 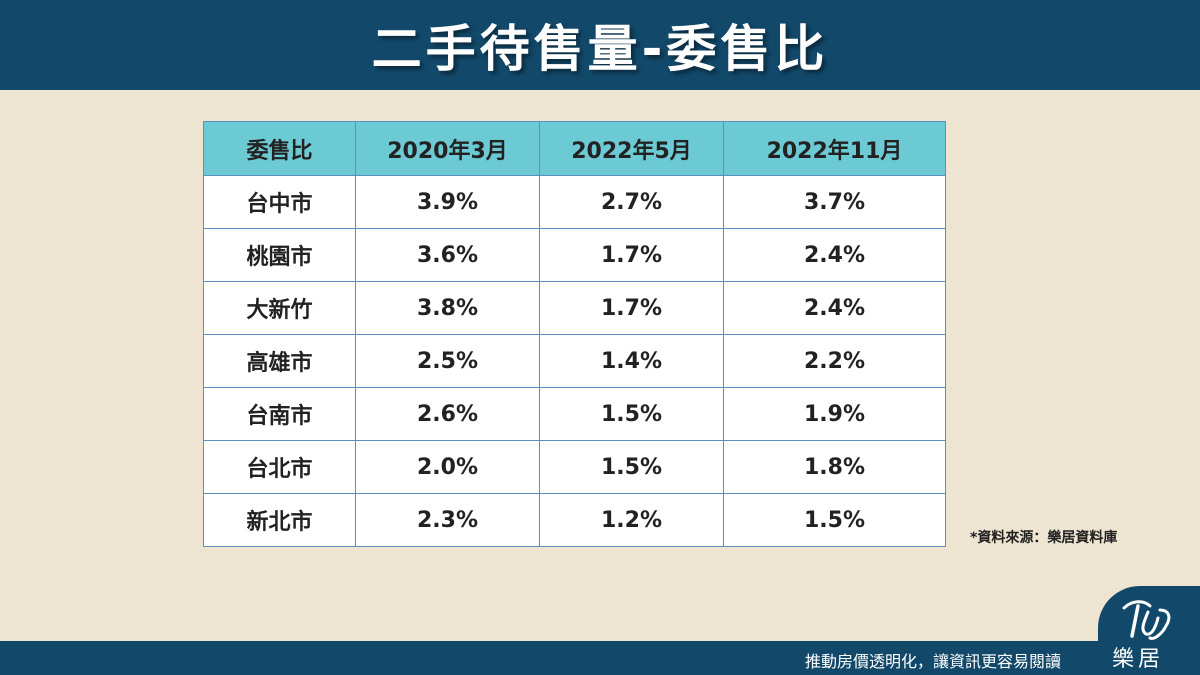 What do you see at coordinates (447, 255) in the screenshot?
I see `value-cell: 3.6%` at bounding box center [447, 255].